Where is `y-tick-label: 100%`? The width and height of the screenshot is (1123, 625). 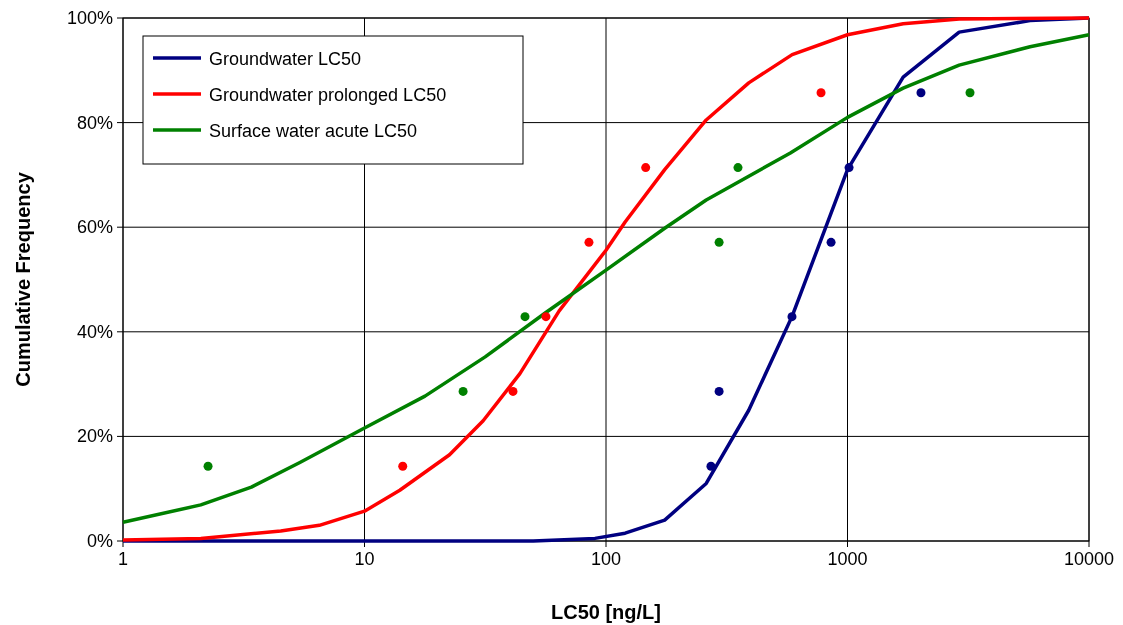 y-tick-label: 100% is located at coordinates (89, 18).